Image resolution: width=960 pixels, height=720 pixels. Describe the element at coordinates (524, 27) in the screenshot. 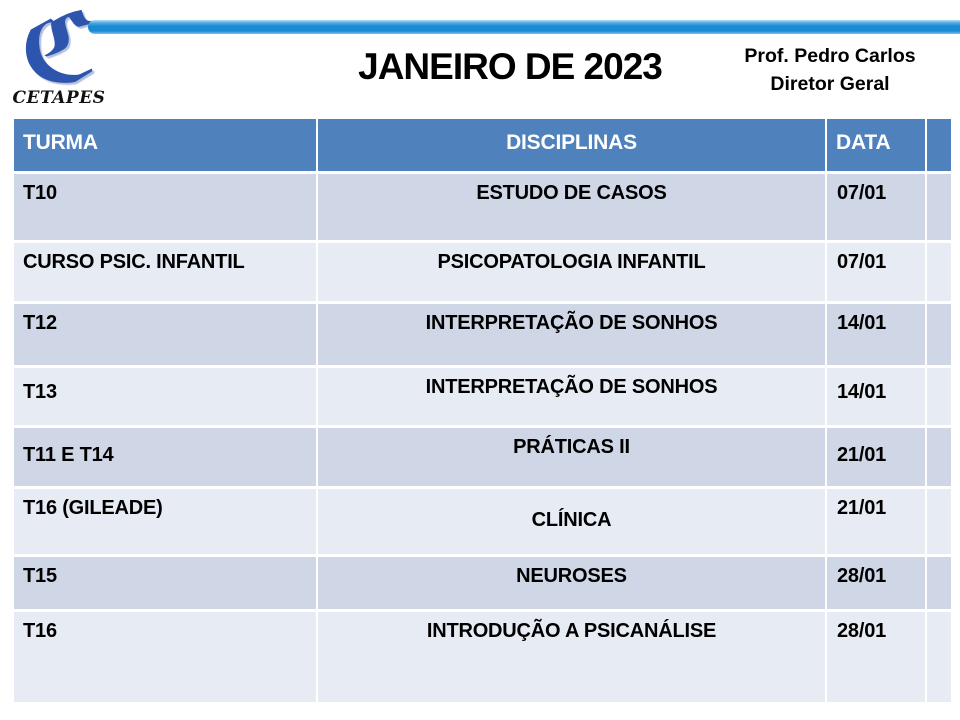

I see `top-accent-bar` at that location.